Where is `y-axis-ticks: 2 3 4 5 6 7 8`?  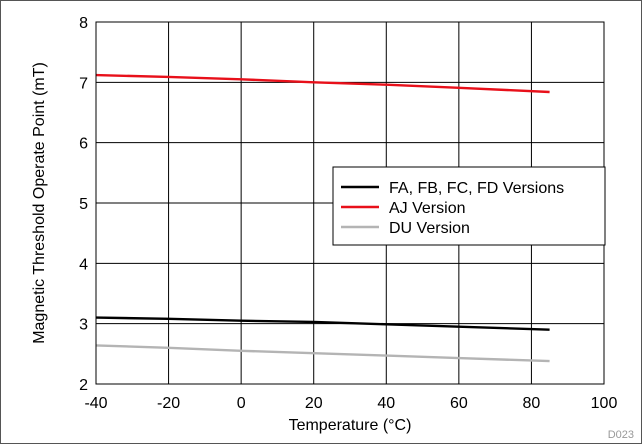
y-axis-ticks: 2 3 4 5 6 7 8 is located at coordinates (83, 204).